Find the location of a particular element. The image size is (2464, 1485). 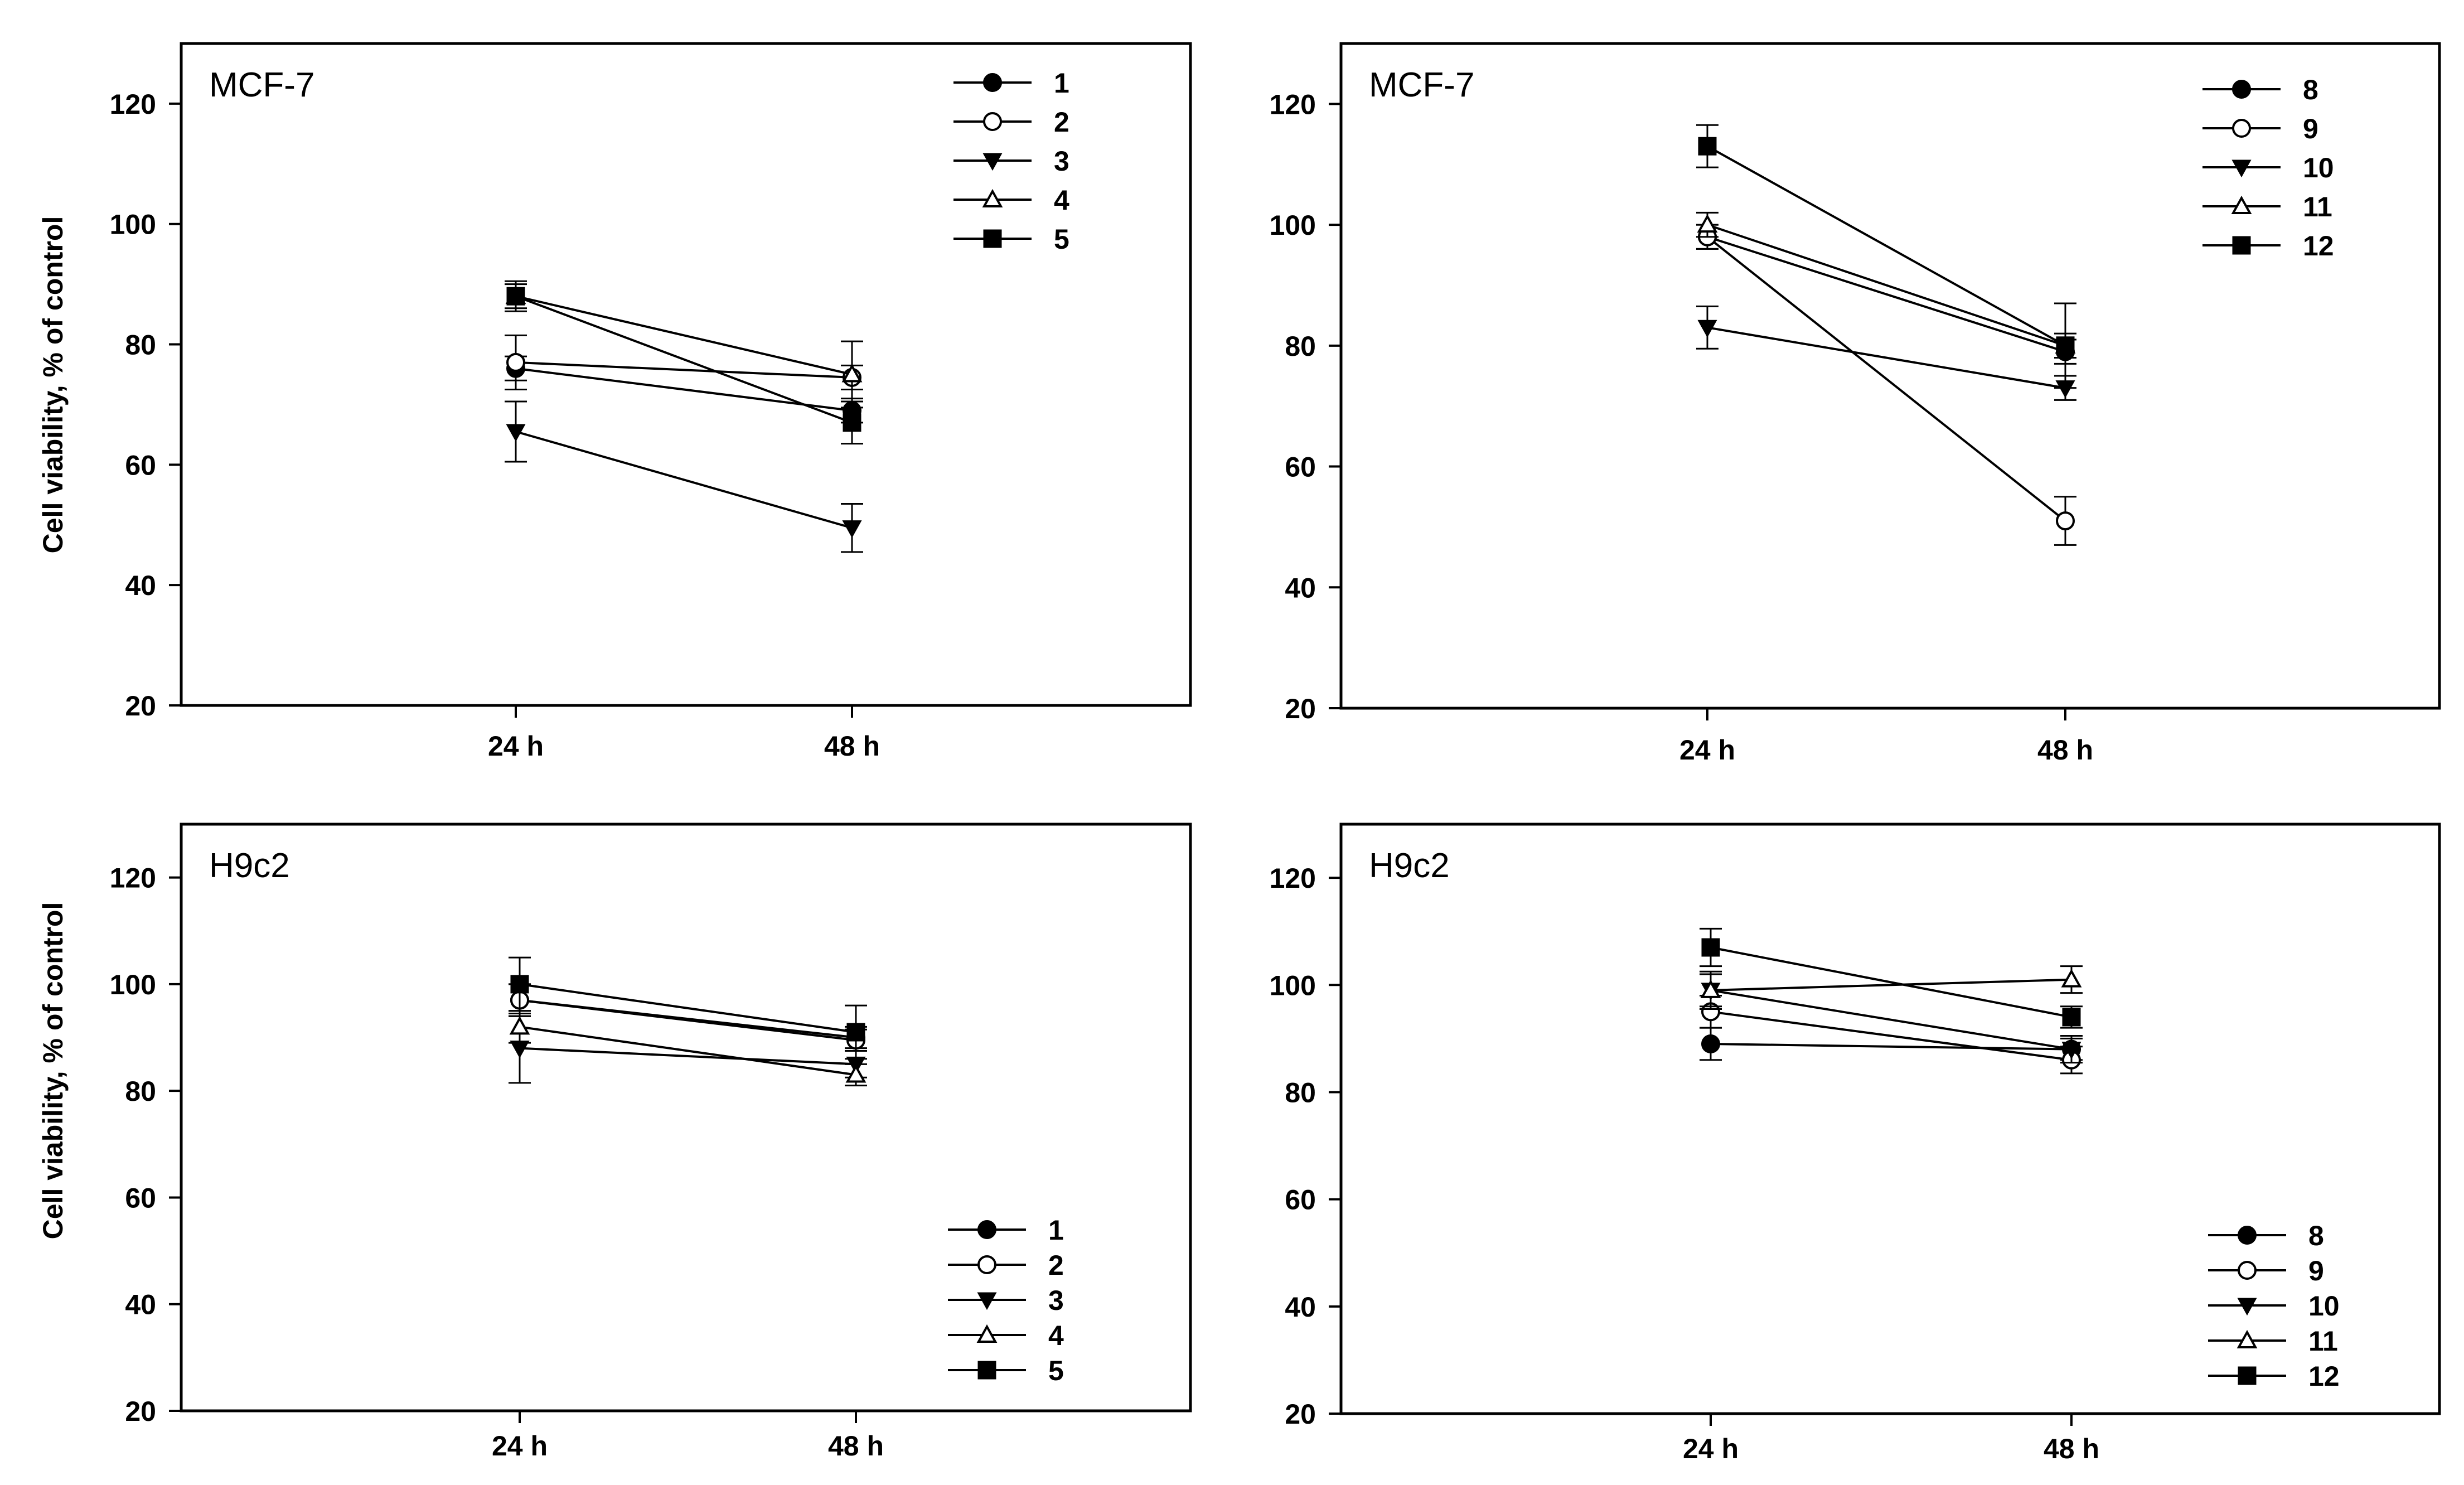

y-axis-label-bottom: Cell viability, % of control is located at coordinates (53, 1071).